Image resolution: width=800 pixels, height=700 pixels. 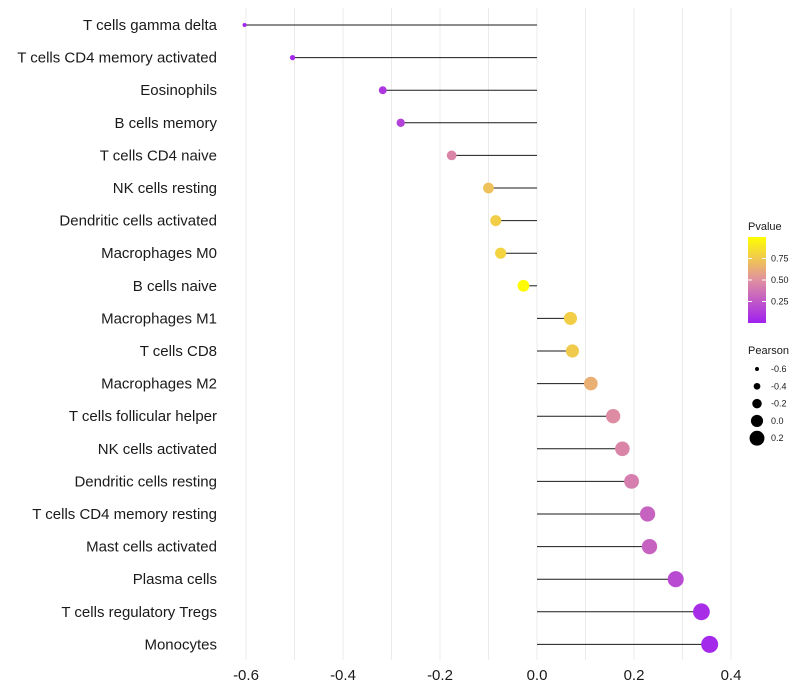 I want to click on y-tick-label: T cells regulatory Tregs, so click(x=139, y=612).